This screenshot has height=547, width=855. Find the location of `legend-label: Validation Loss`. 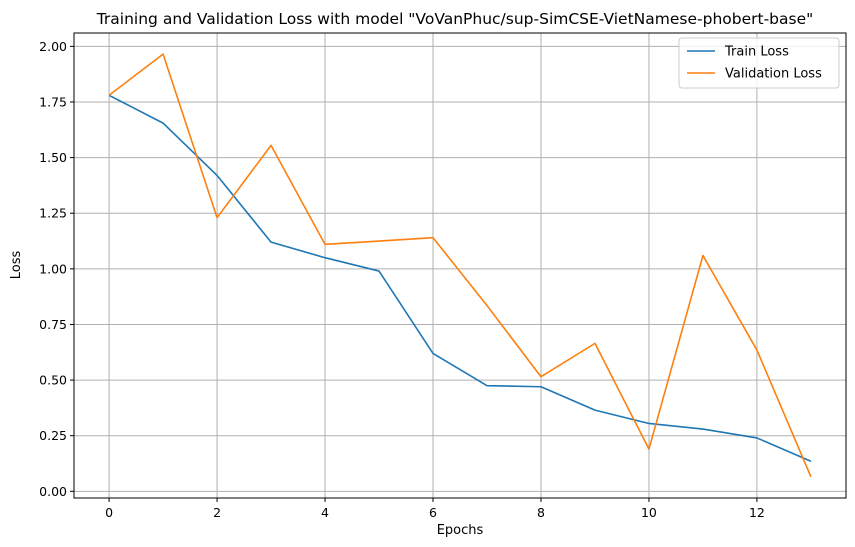

legend-label: Validation Loss is located at coordinates (773, 74).